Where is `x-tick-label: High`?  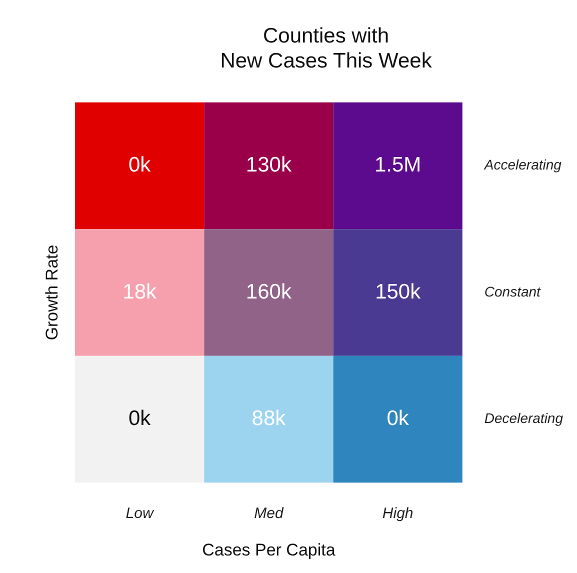
x-tick-label: High is located at coordinates (398, 513).